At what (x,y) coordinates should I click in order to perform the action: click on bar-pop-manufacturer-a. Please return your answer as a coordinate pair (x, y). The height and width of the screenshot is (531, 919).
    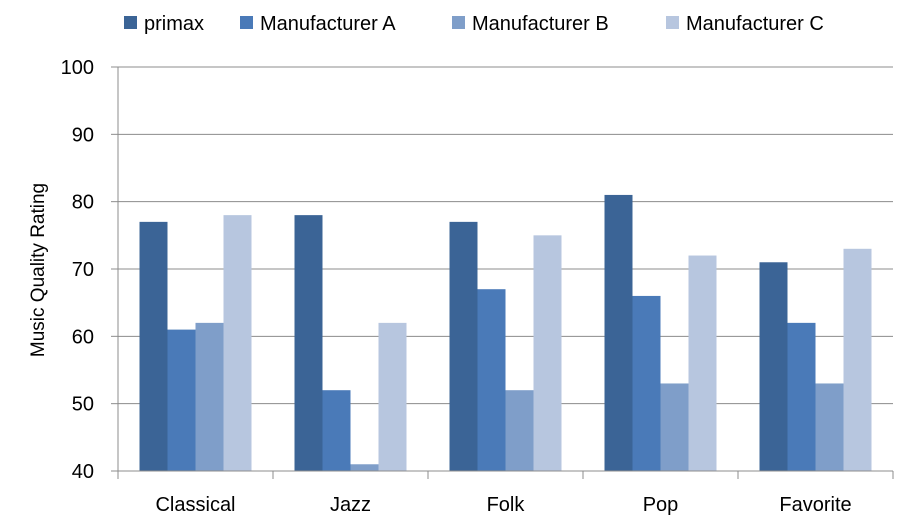
    Looking at the image, I should click on (646, 383).